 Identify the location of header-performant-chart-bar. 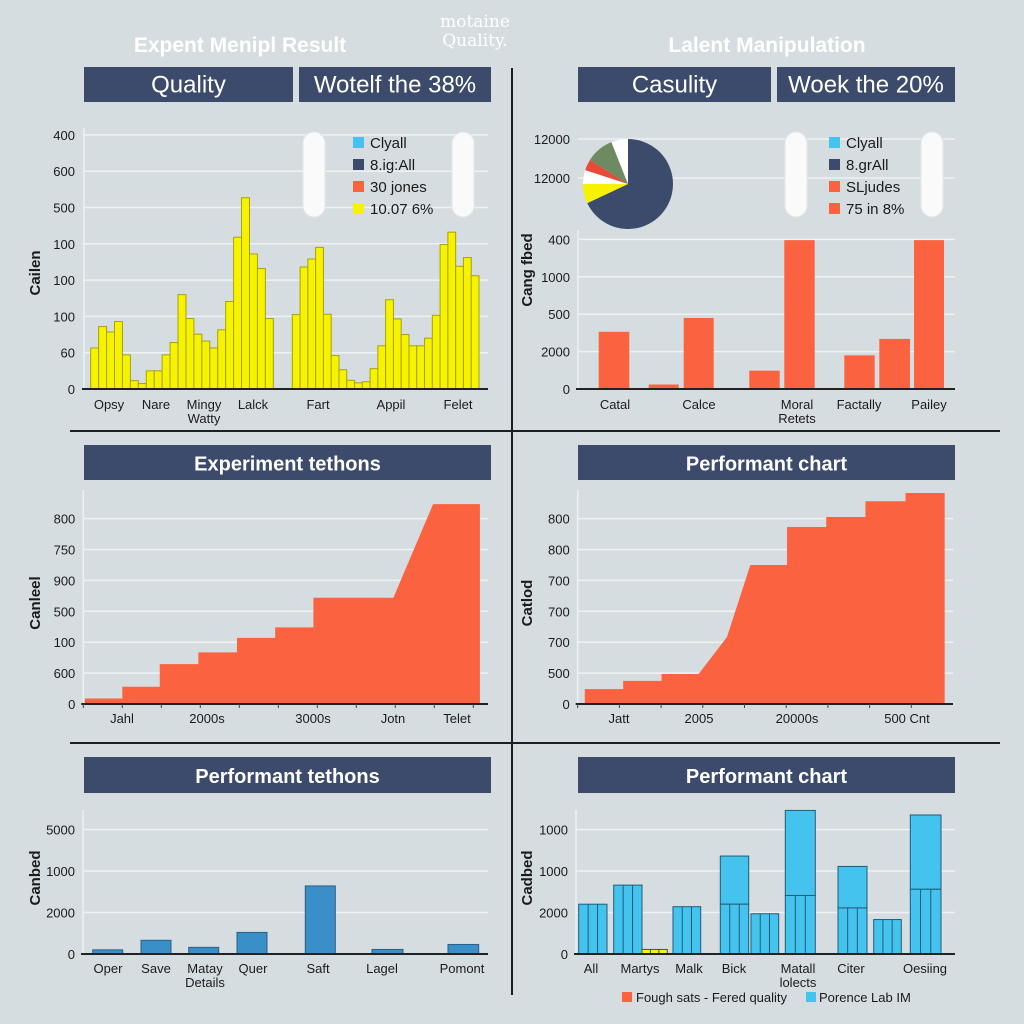
(766, 462).